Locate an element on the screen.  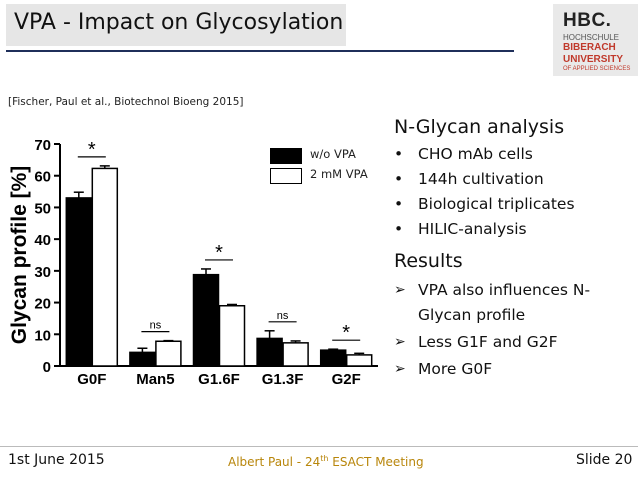
logo-line-4: UNIVERSITY is located at coordinates (593, 59).